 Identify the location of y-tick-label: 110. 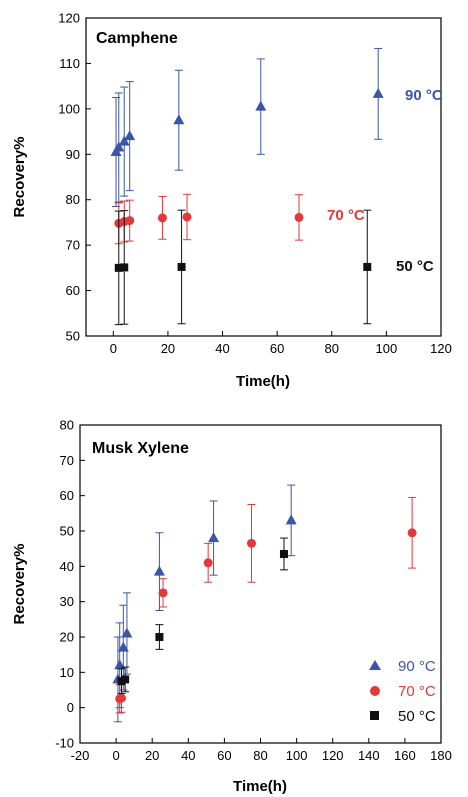
(69, 63).